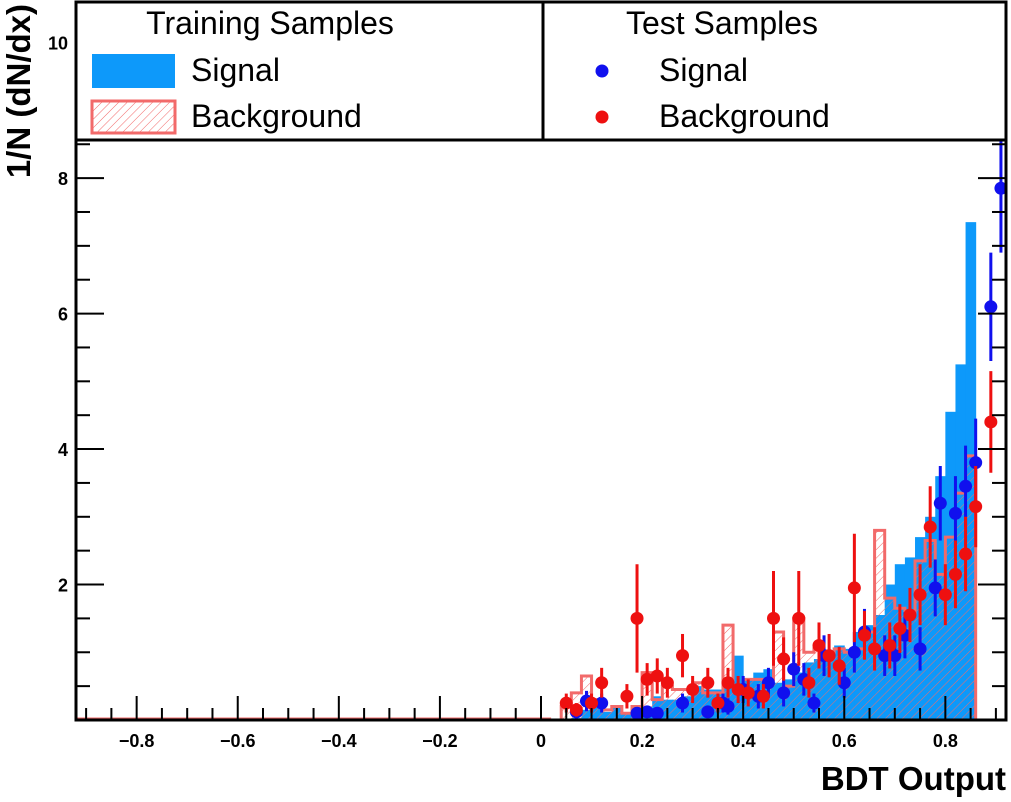 The image size is (1011, 802). Describe the element at coordinates (18, 91) in the screenshot. I see `y-axis-title: 1/N (dN/dx)` at that location.